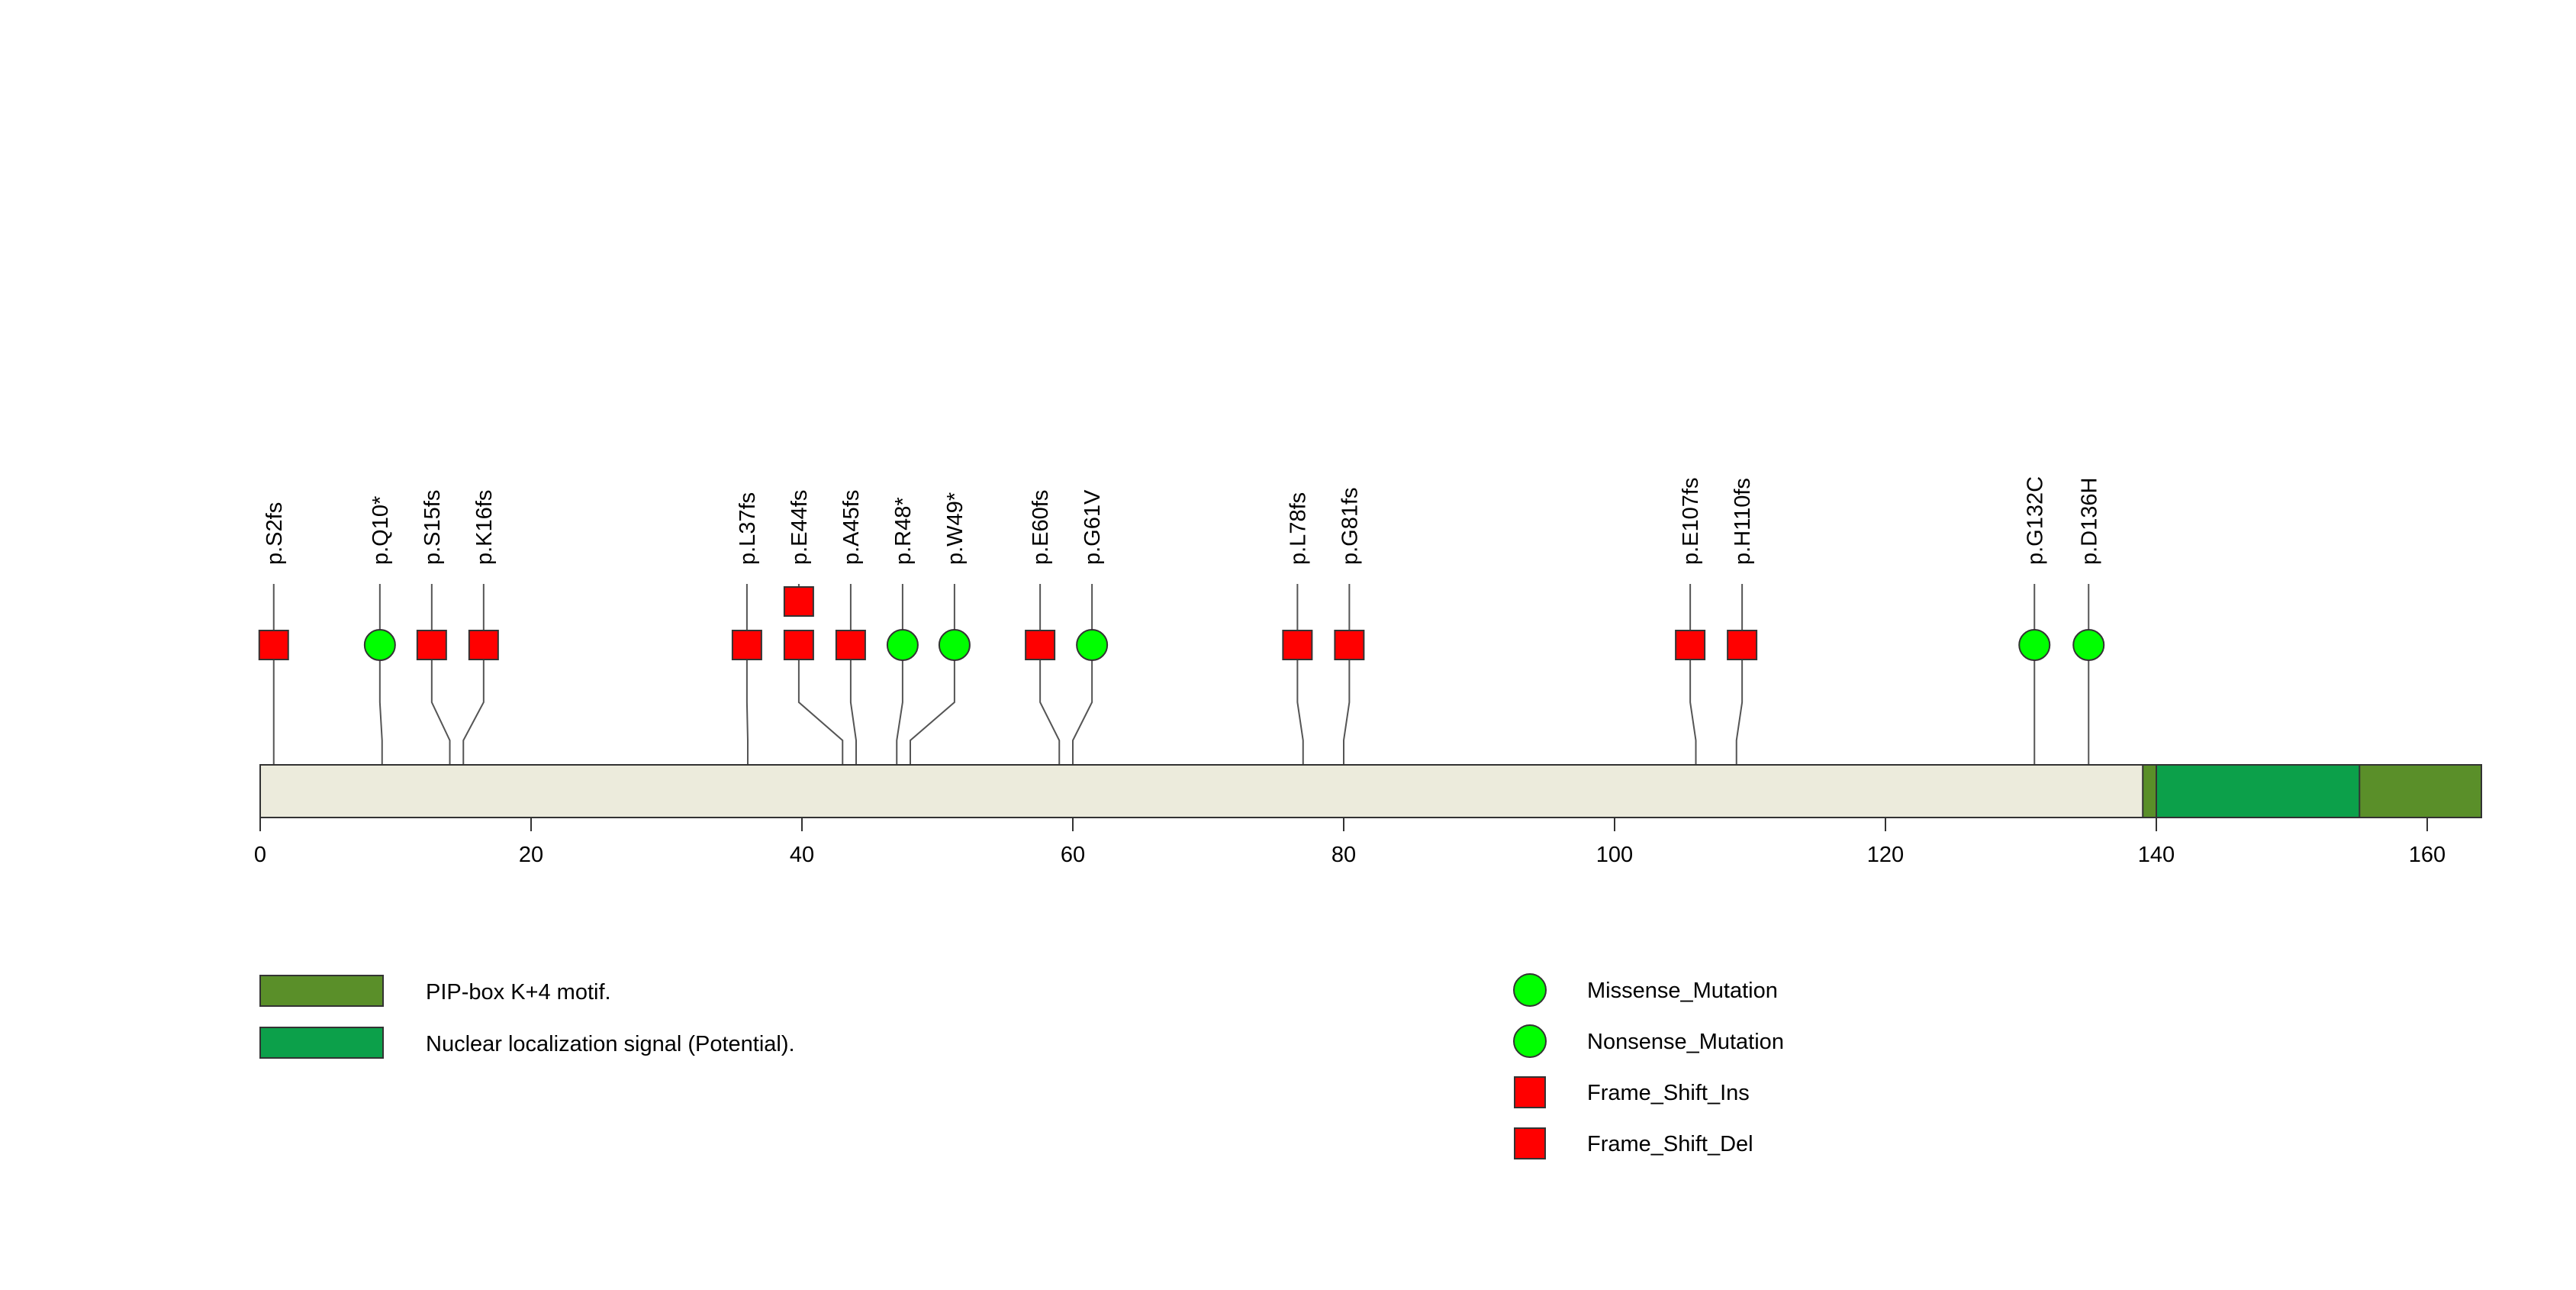 Image resolution: width=2576 pixels, height=1290 pixels. I want to click on mutation-label-p.E107fs: p.E107fs, so click(1691, 522).